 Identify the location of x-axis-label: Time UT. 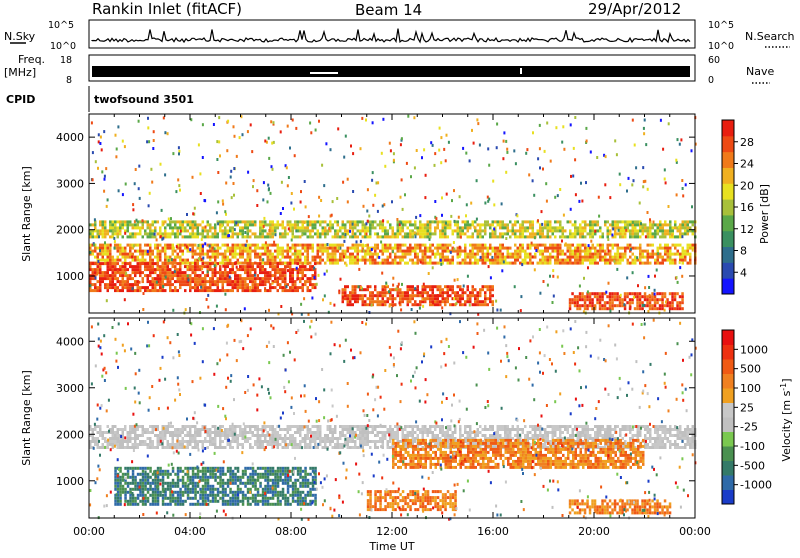
(391, 546).